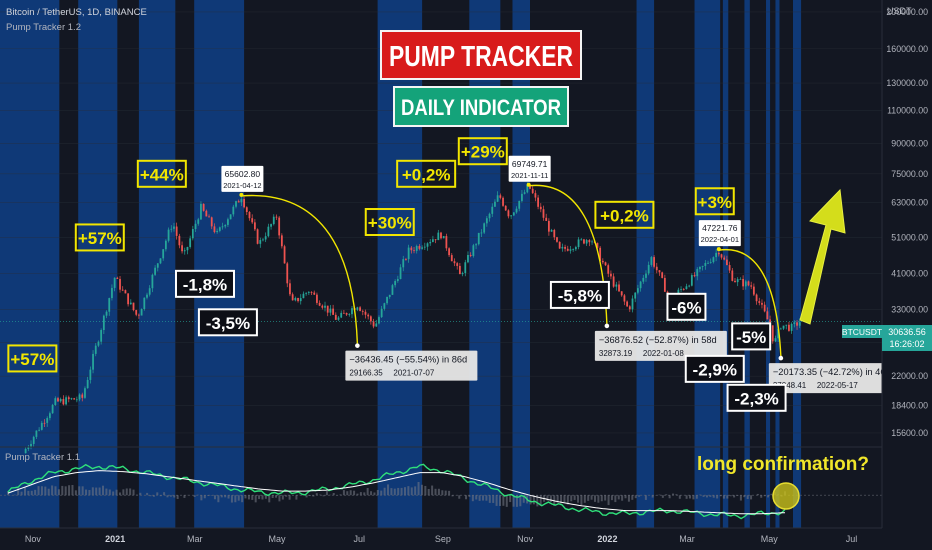 Image resolution: width=932 pixels, height=550 pixels. What do you see at coordinates (909, 203) in the screenshot?
I see `price-tick-label: 63000.00` at bounding box center [909, 203].